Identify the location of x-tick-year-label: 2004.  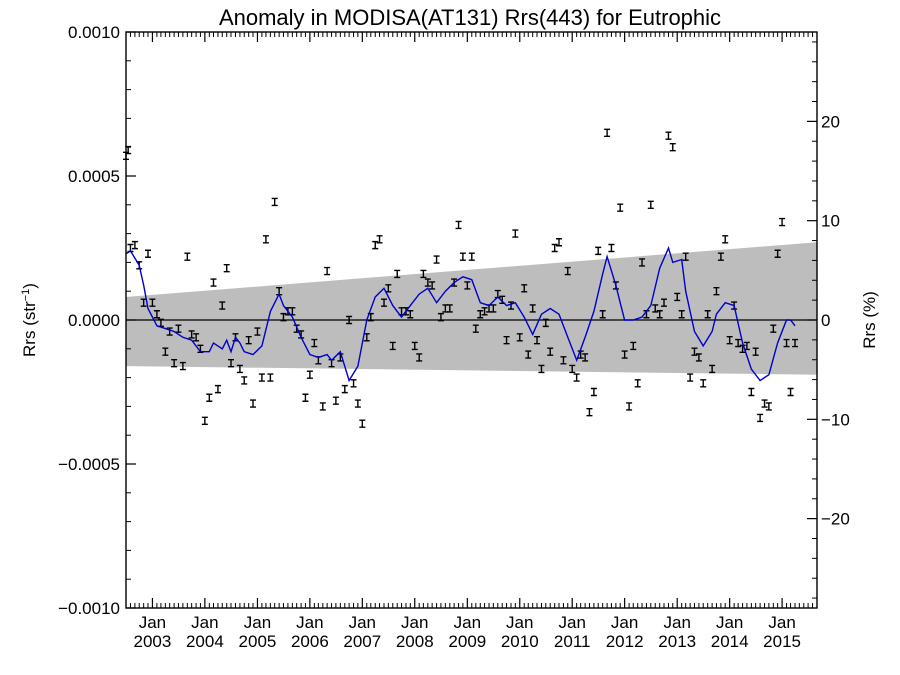
(205, 641).